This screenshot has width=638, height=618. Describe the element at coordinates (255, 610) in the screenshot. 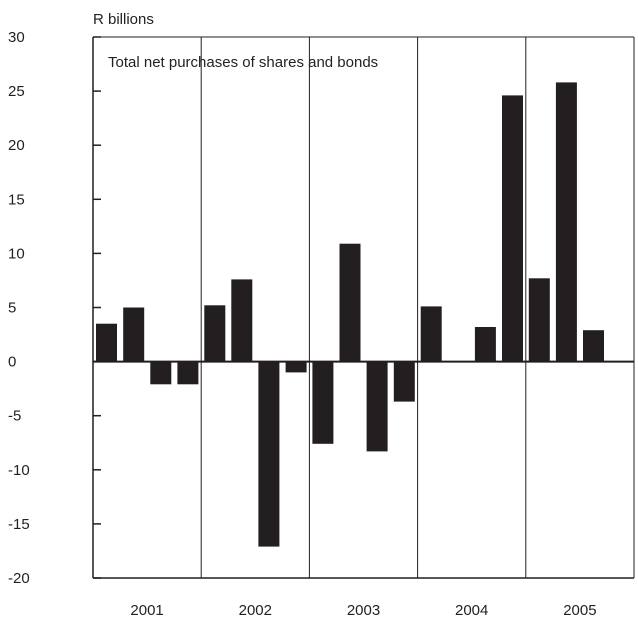

I see `x-tick-label: 2002` at that location.